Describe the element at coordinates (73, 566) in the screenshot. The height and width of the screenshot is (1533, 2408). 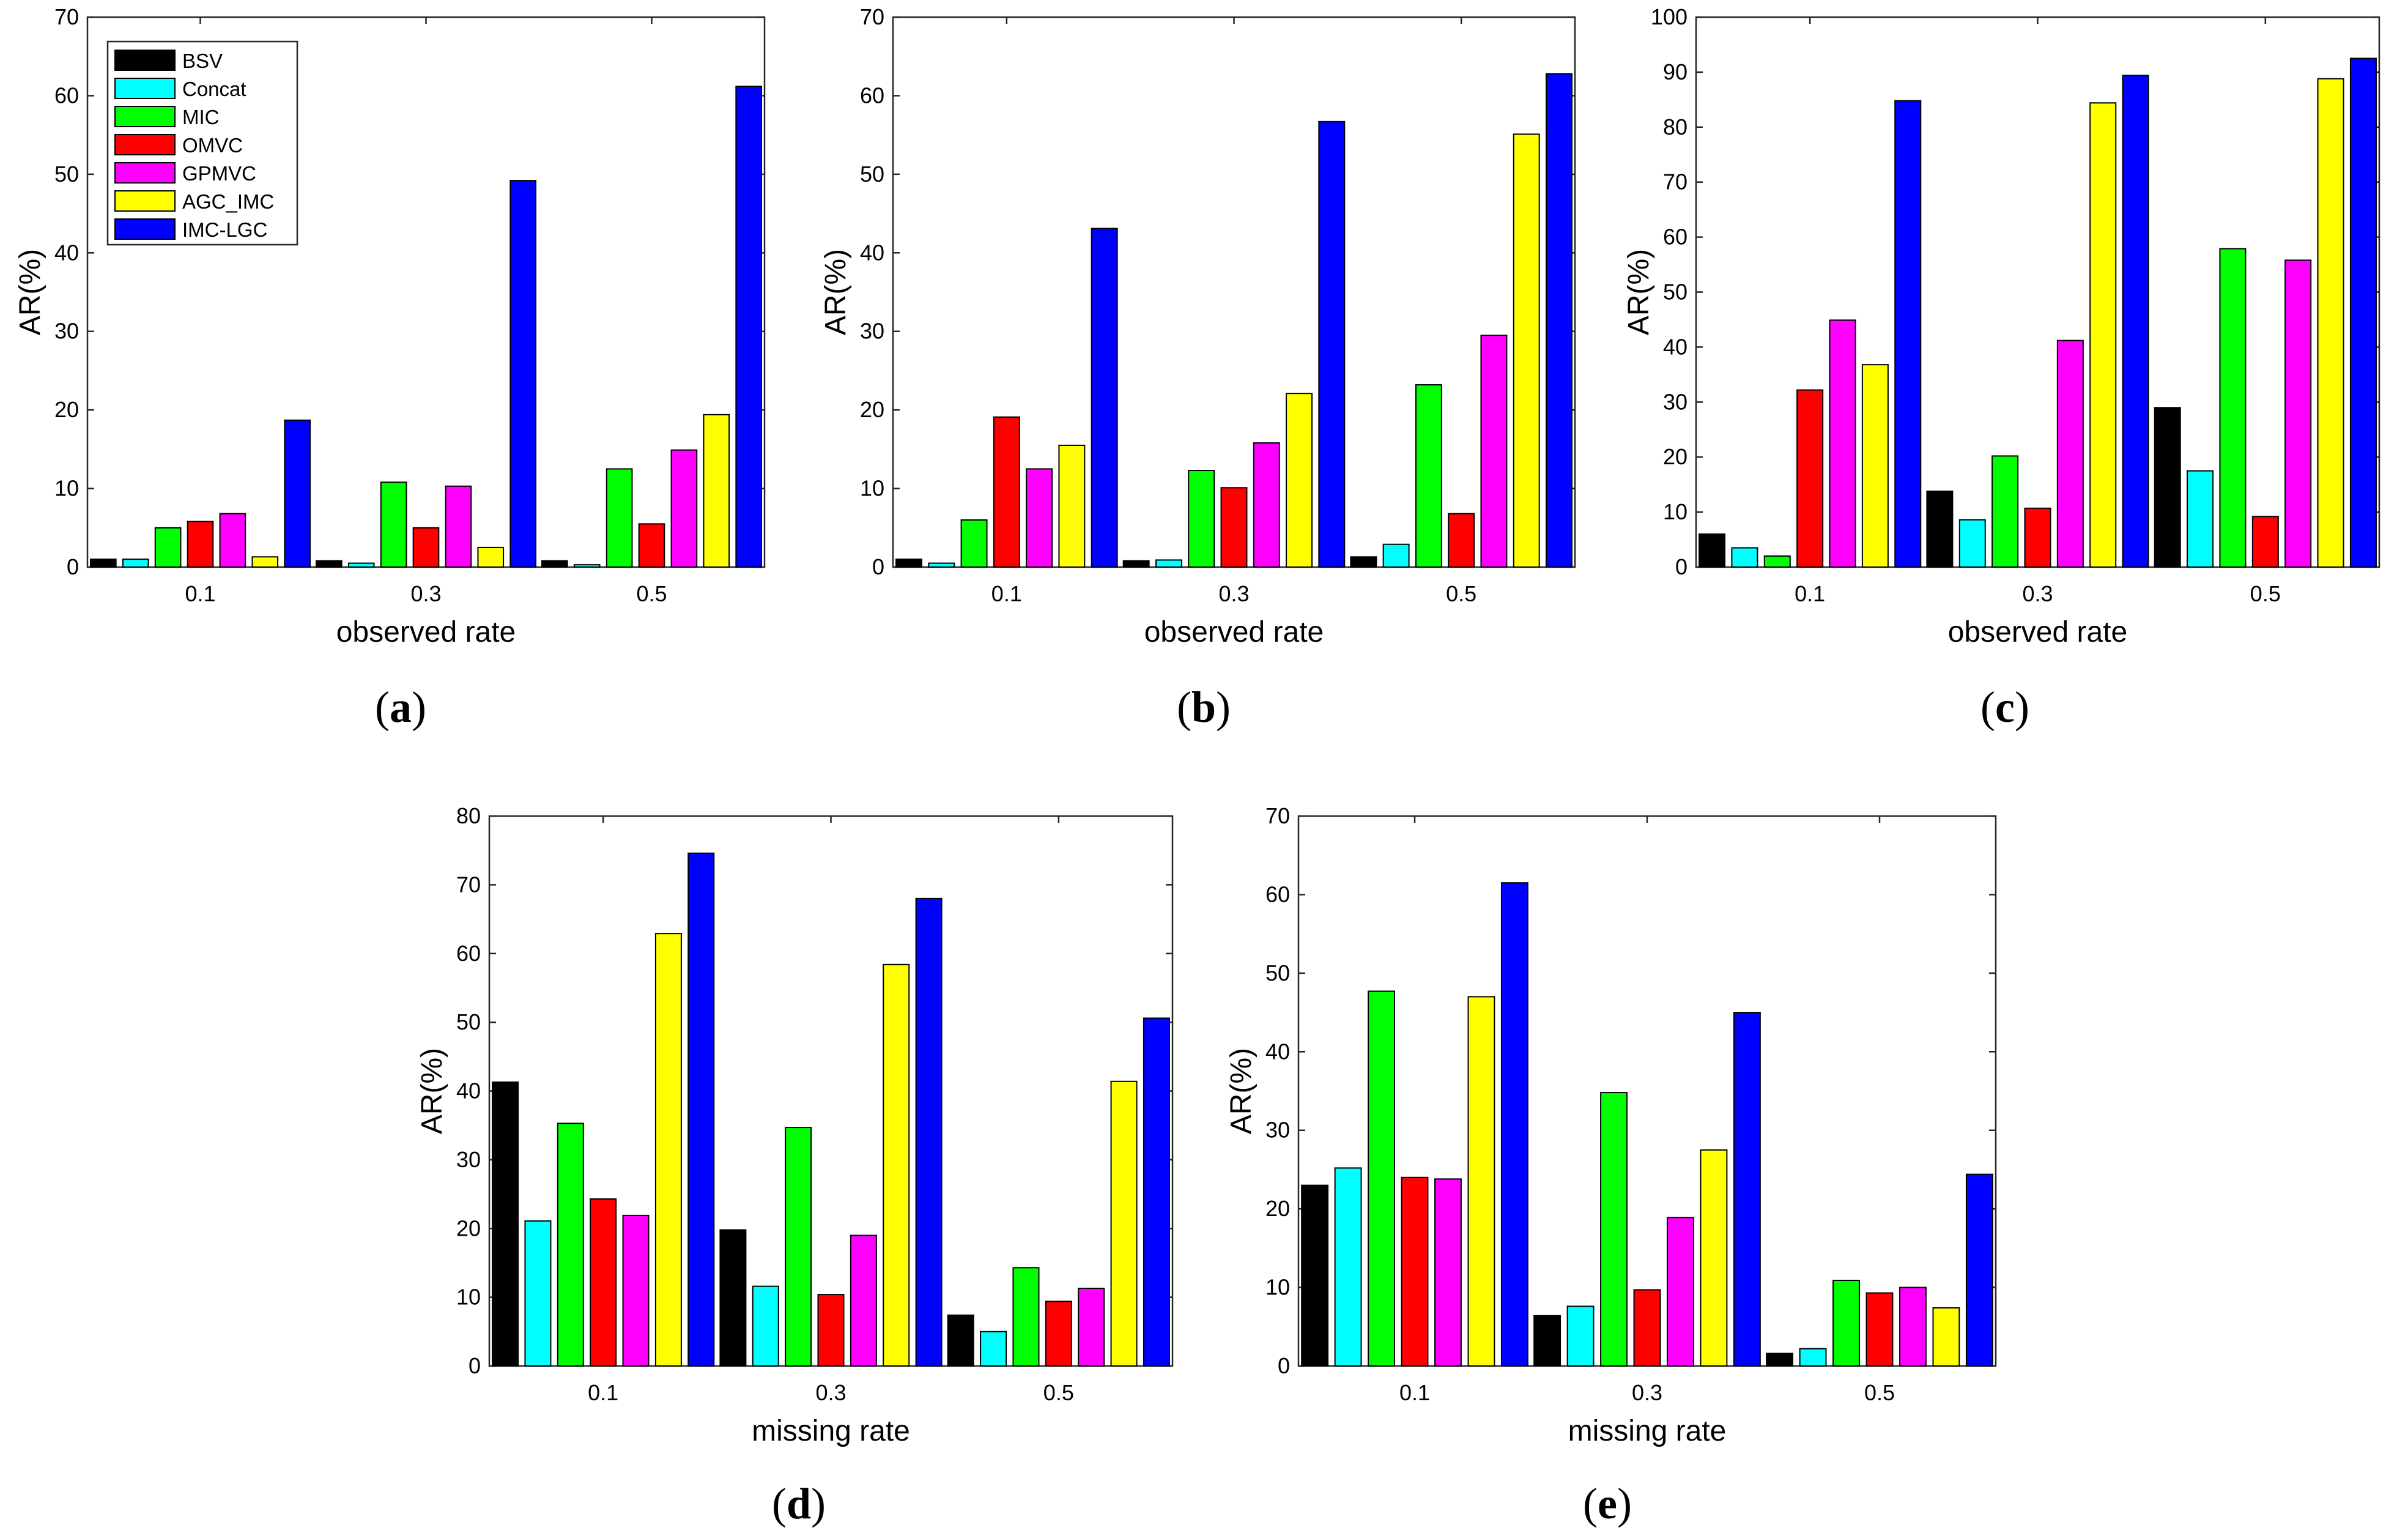
I see `y-tick-label: 0` at that location.